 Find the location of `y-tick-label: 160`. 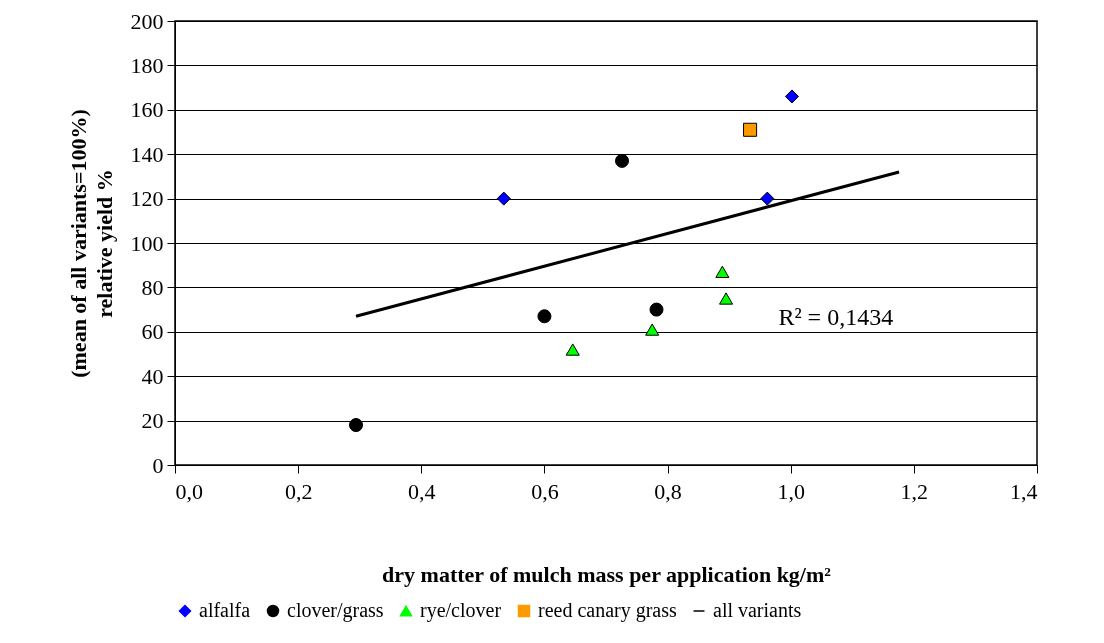

y-tick-label: 160 is located at coordinates (147, 110).